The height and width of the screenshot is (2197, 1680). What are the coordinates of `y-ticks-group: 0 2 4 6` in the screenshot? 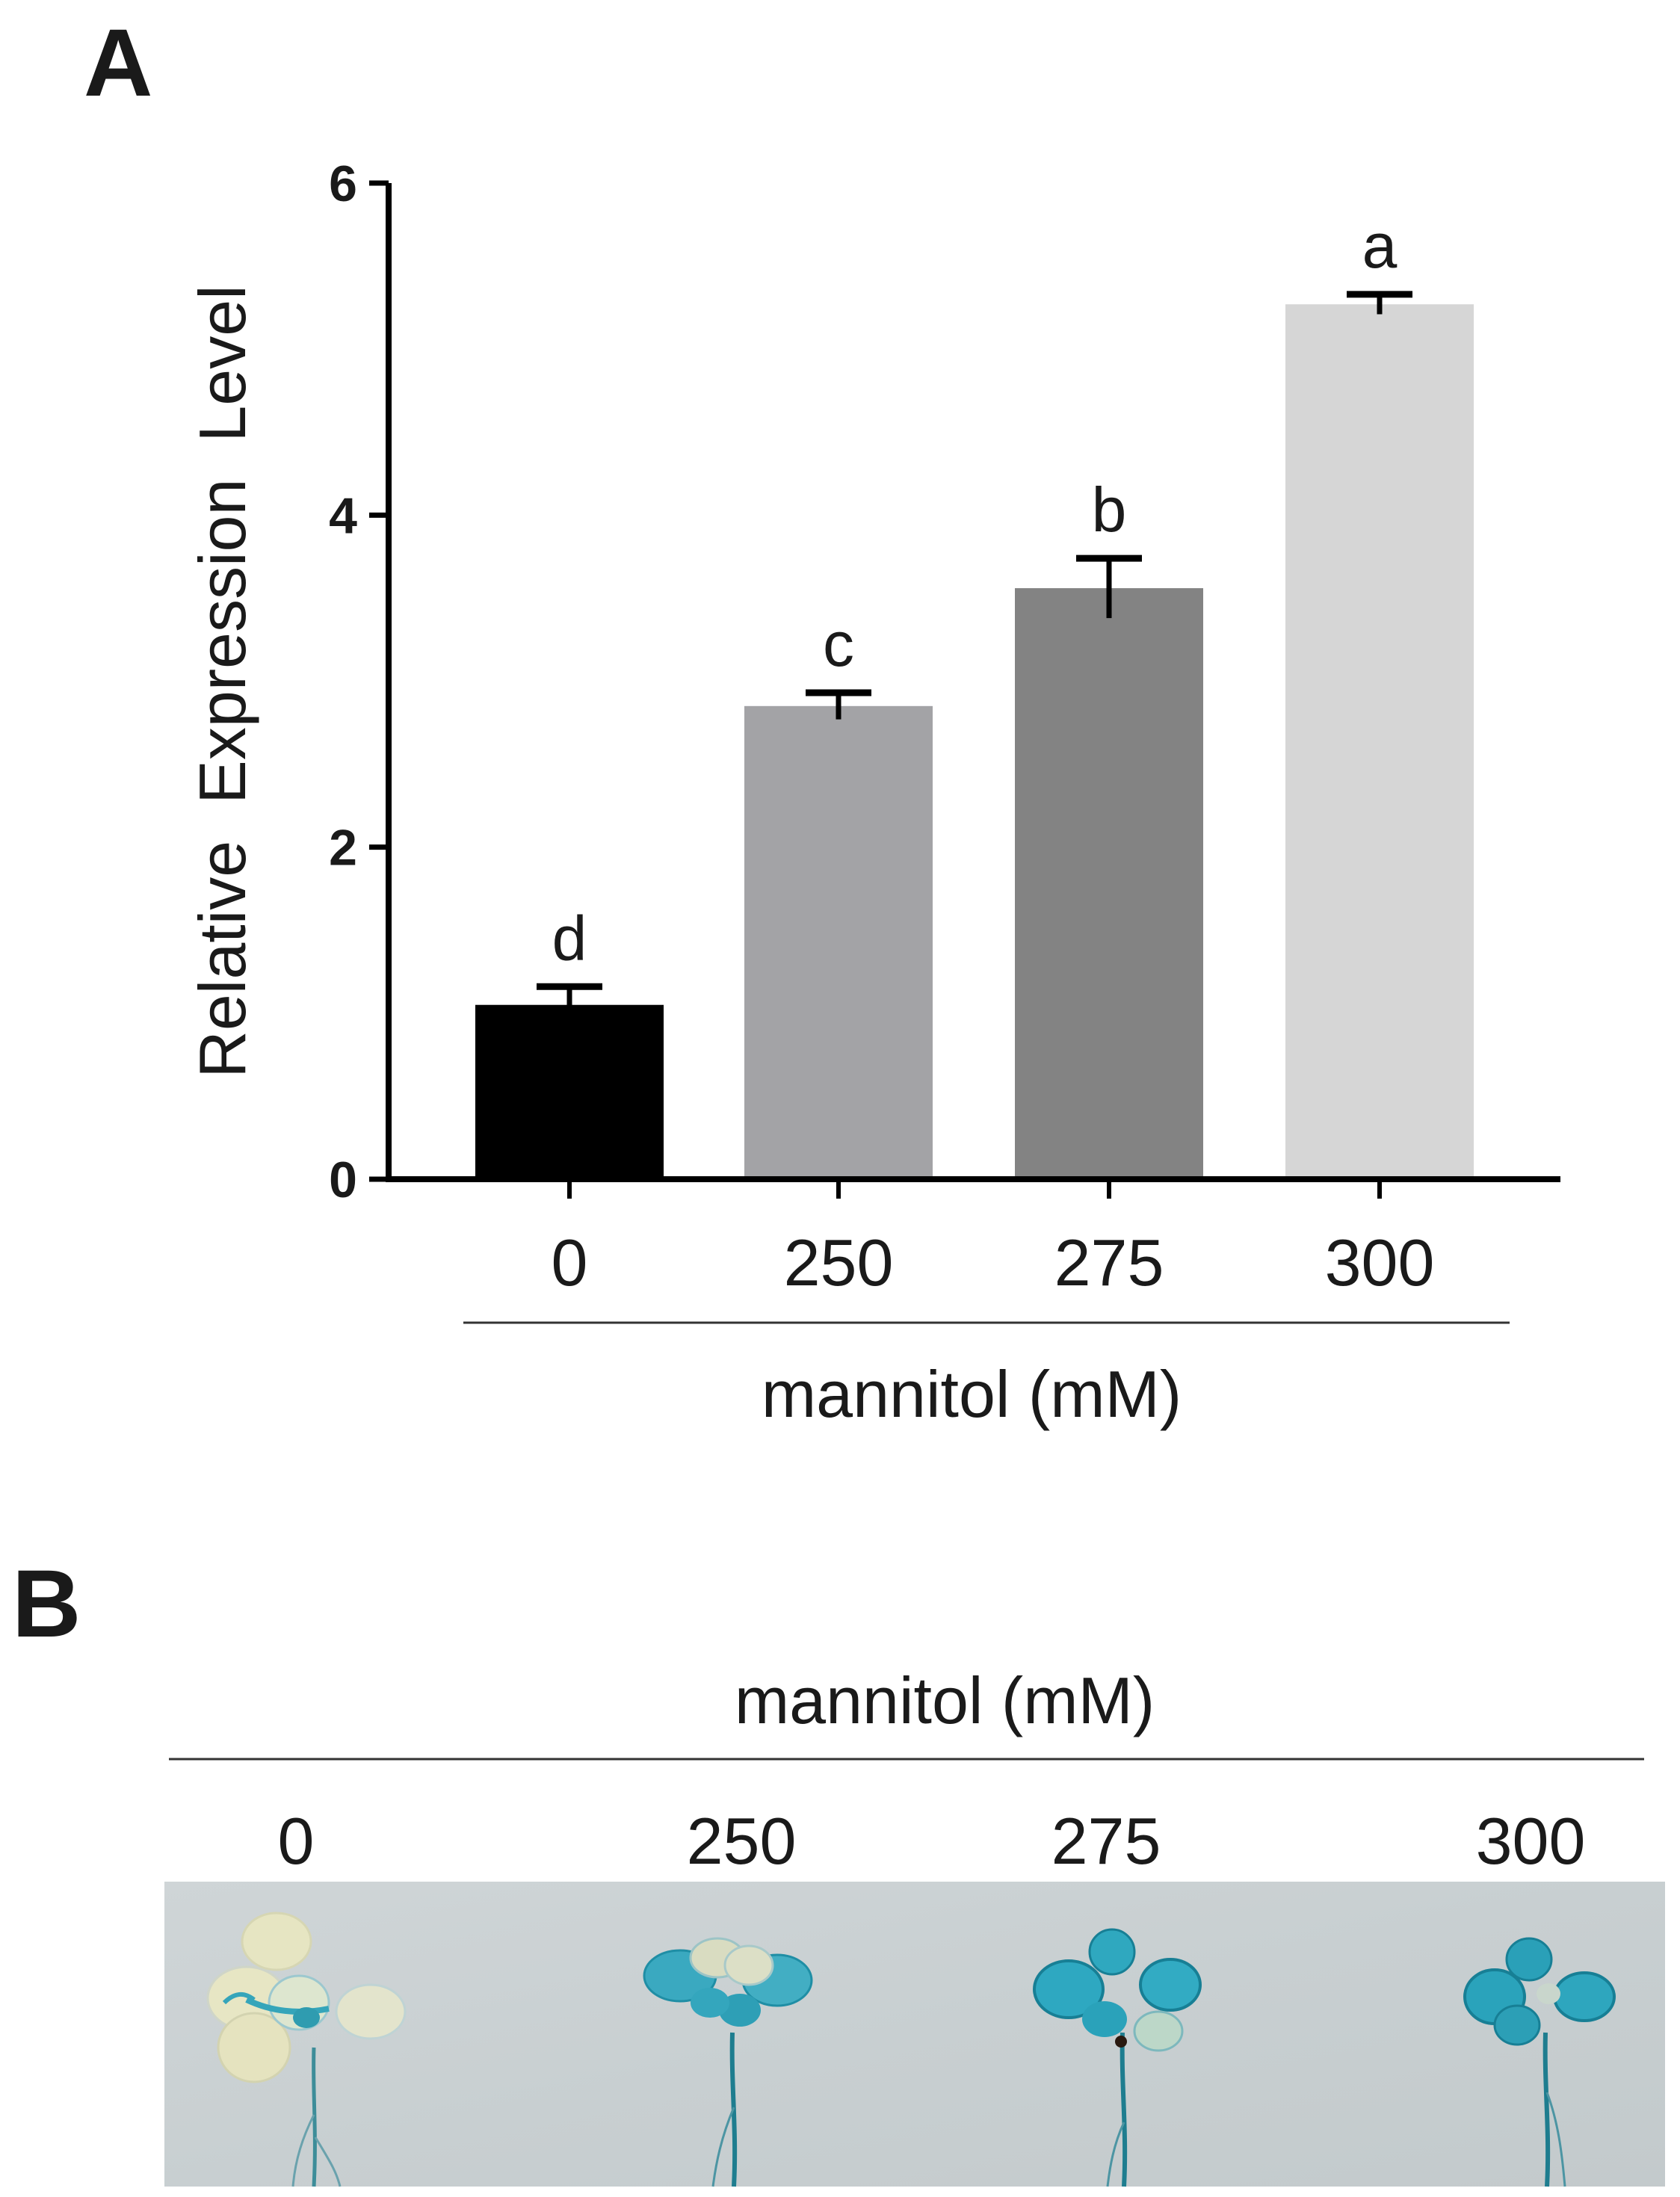 It's located at (359, 682).